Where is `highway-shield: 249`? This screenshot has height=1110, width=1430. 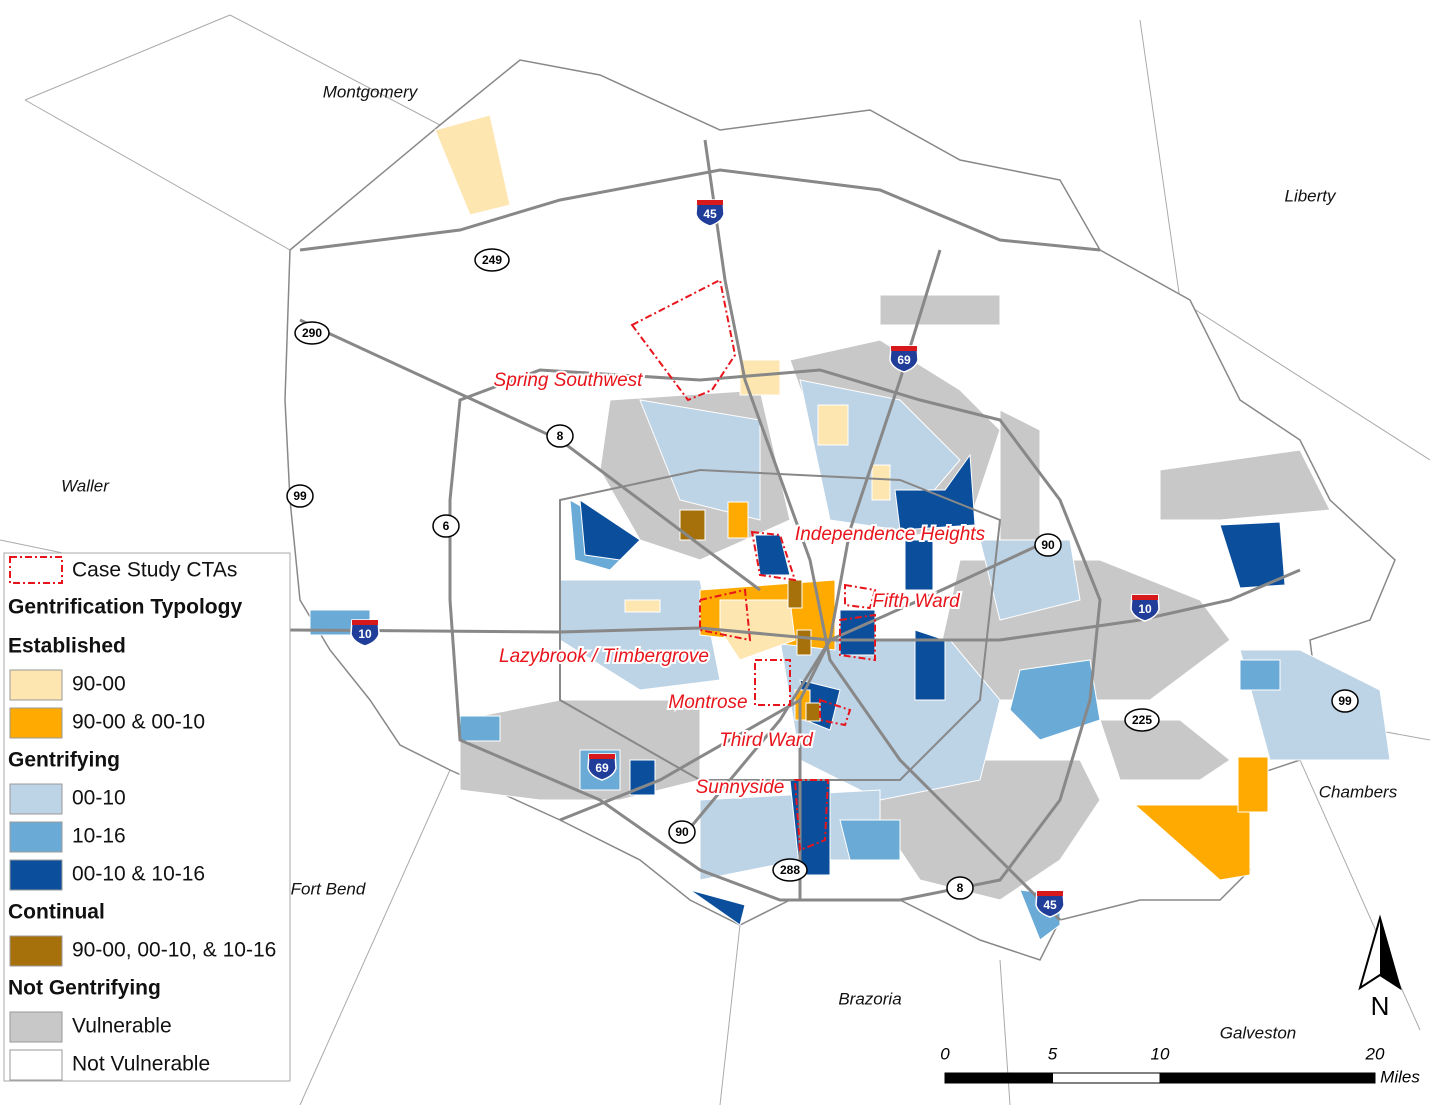
highway-shield: 249 is located at coordinates (492, 260).